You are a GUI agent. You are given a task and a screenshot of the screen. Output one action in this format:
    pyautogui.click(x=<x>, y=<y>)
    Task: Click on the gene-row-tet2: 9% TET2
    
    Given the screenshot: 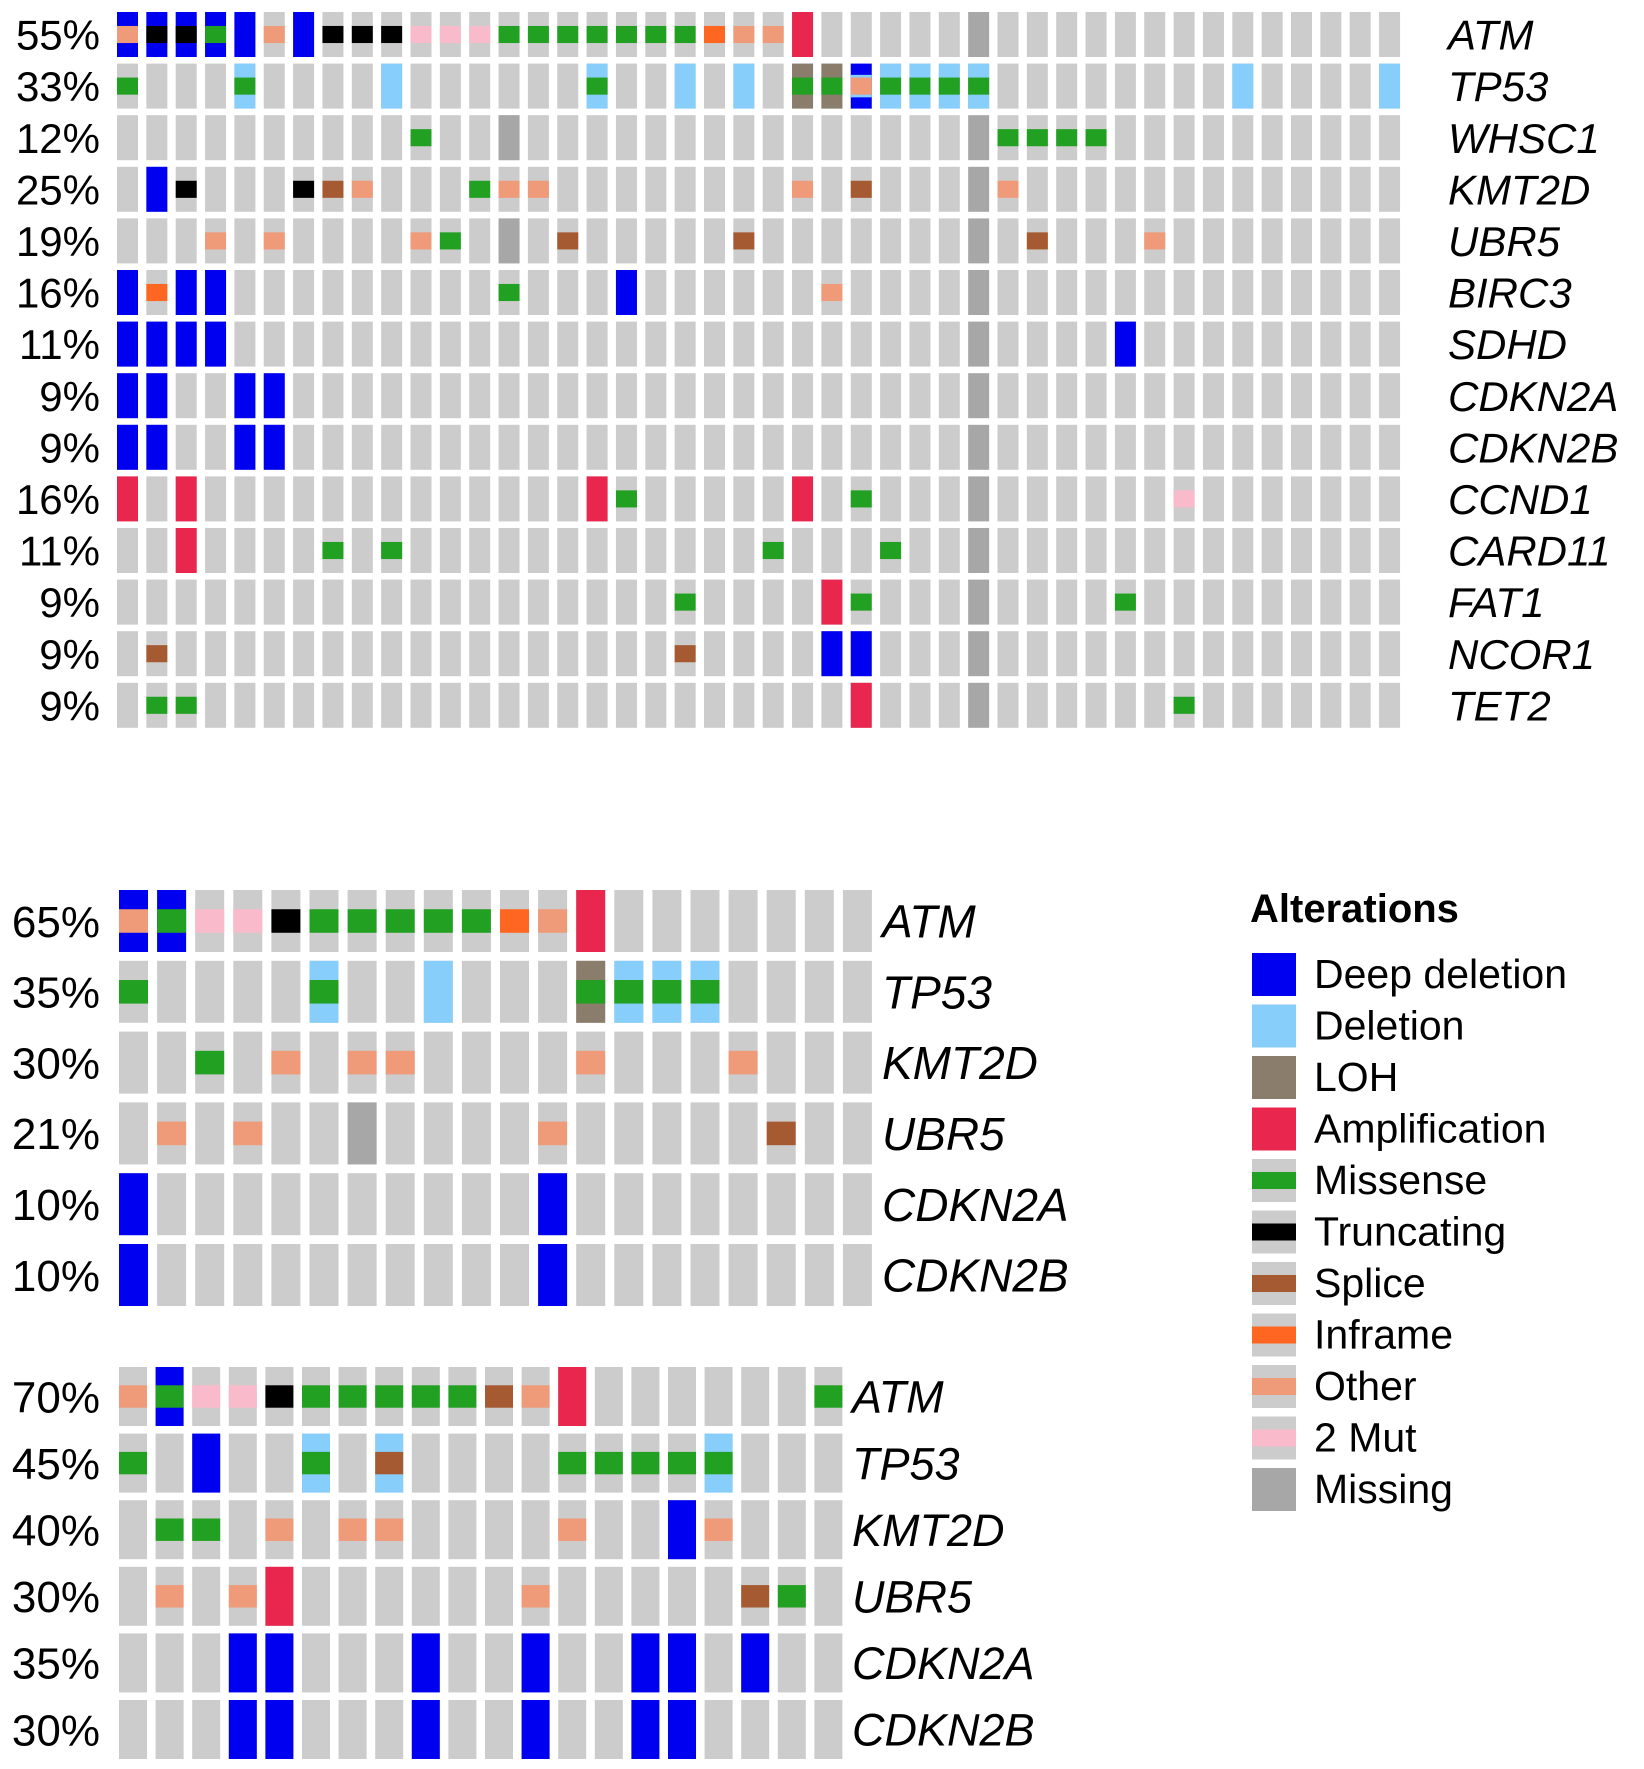 What is the action you would take?
    pyautogui.click(x=794, y=705)
    